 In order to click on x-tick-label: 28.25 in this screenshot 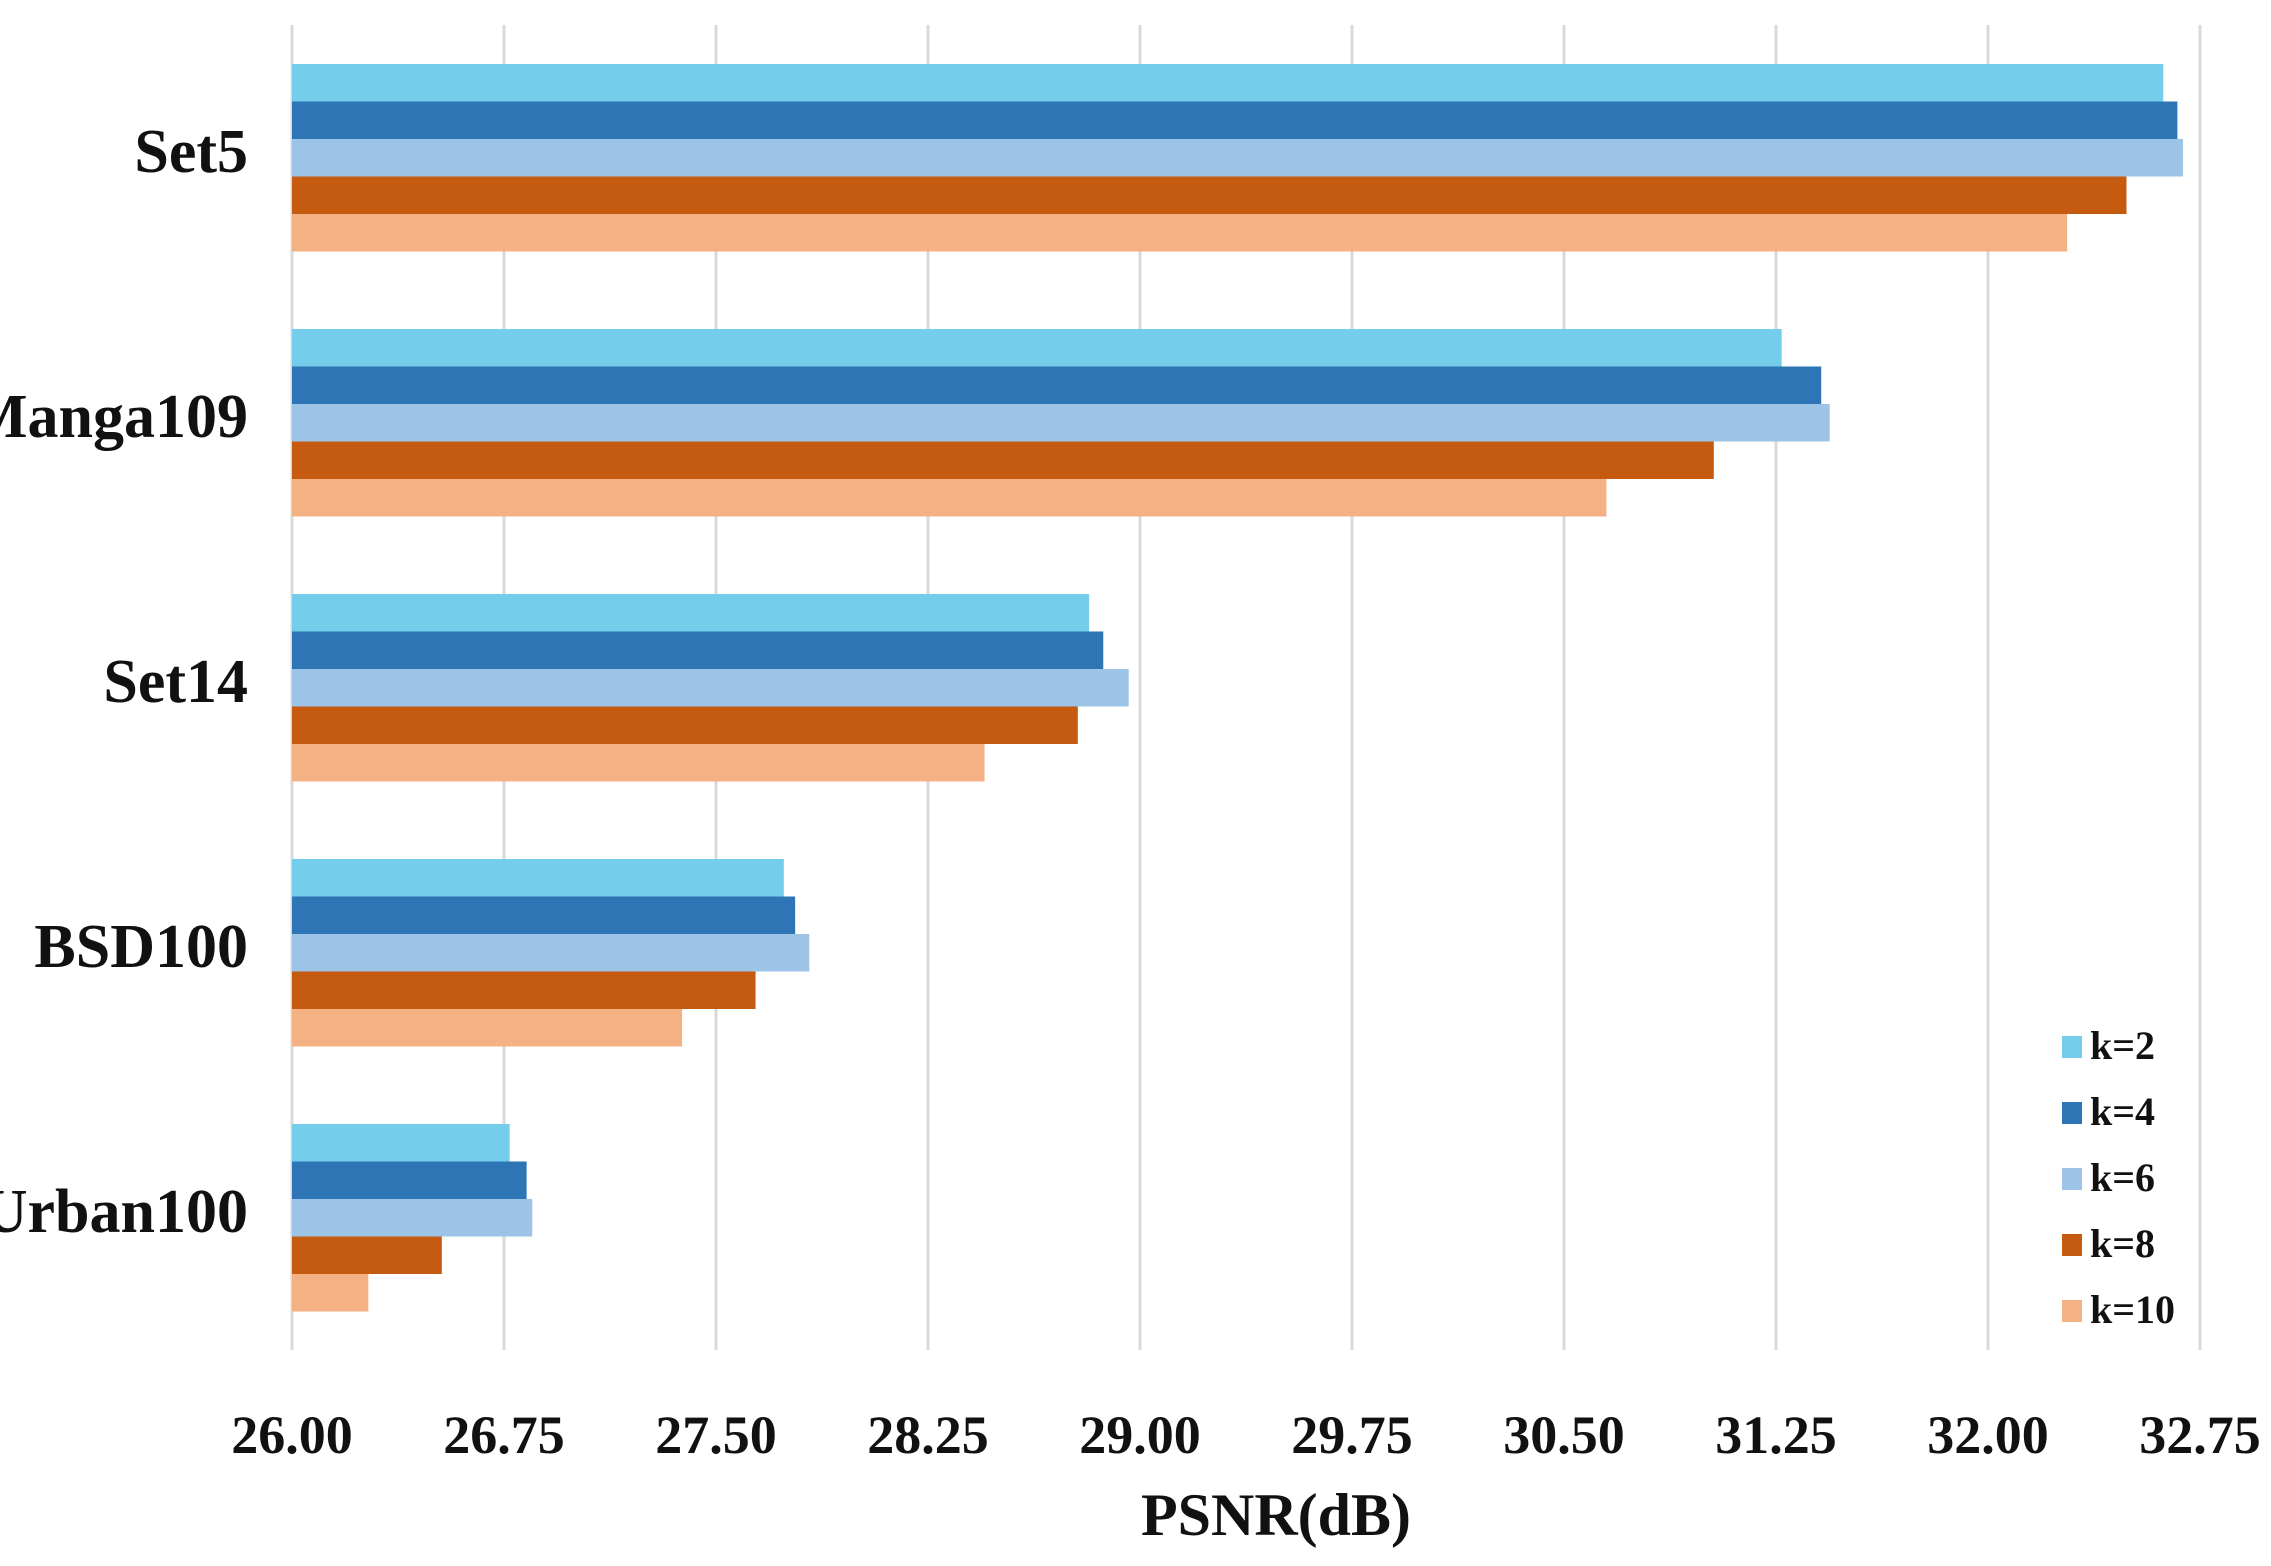, I will do `click(928, 1435)`.